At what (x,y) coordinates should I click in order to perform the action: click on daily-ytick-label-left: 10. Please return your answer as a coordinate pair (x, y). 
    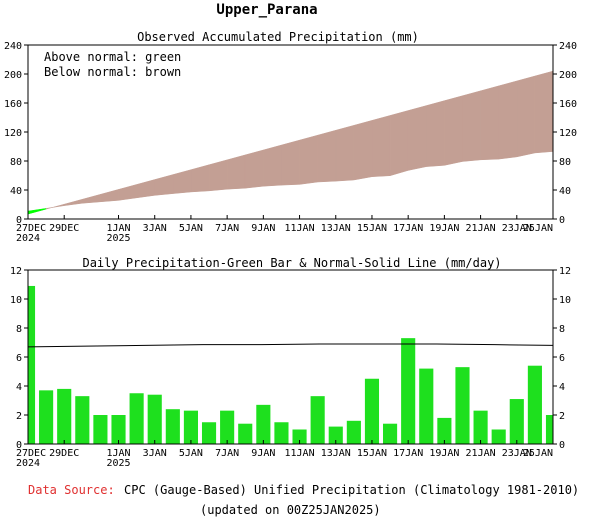
    Looking at the image, I should click on (16, 300).